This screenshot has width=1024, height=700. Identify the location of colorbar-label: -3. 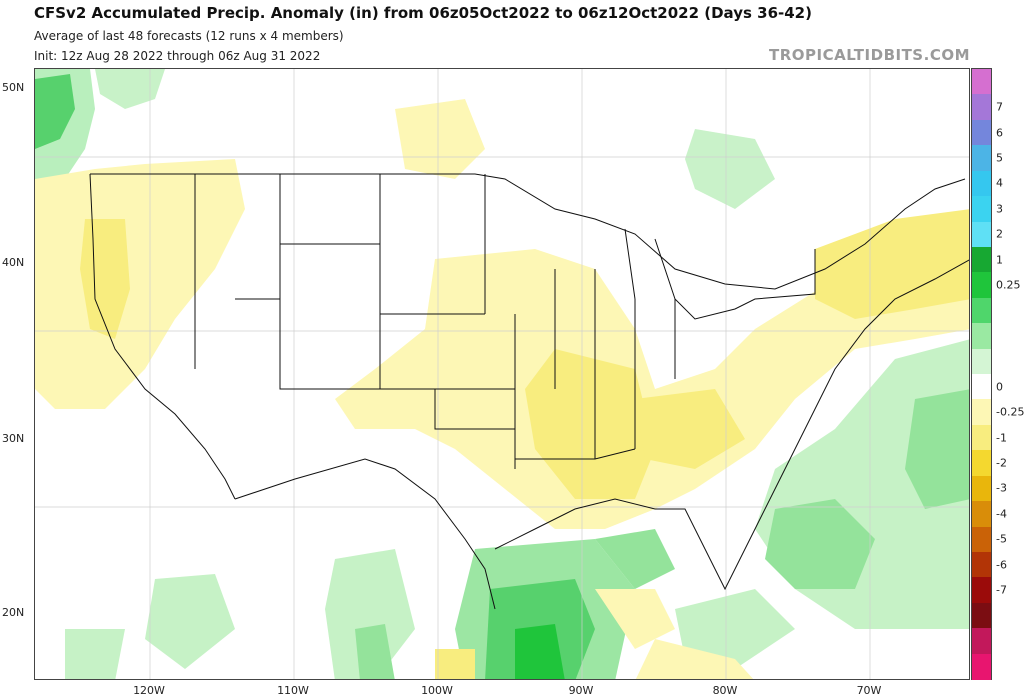
(1001, 488).